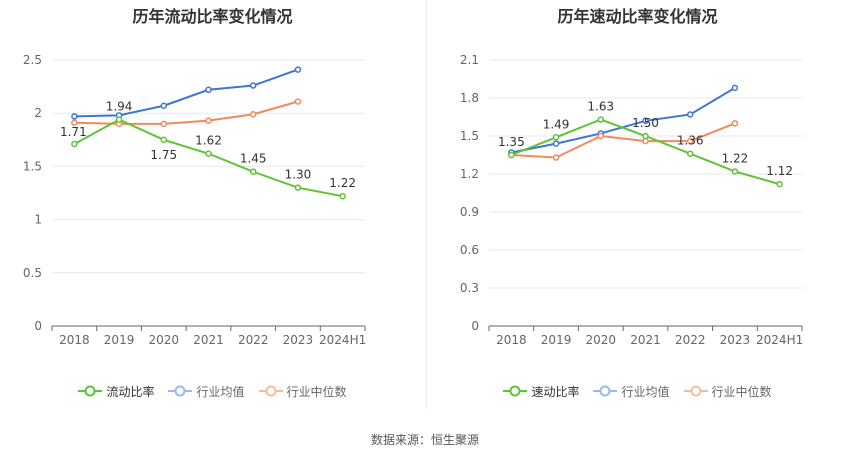 This screenshot has width=850, height=459. I want to click on data-label: 1.12, so click(779, 171).